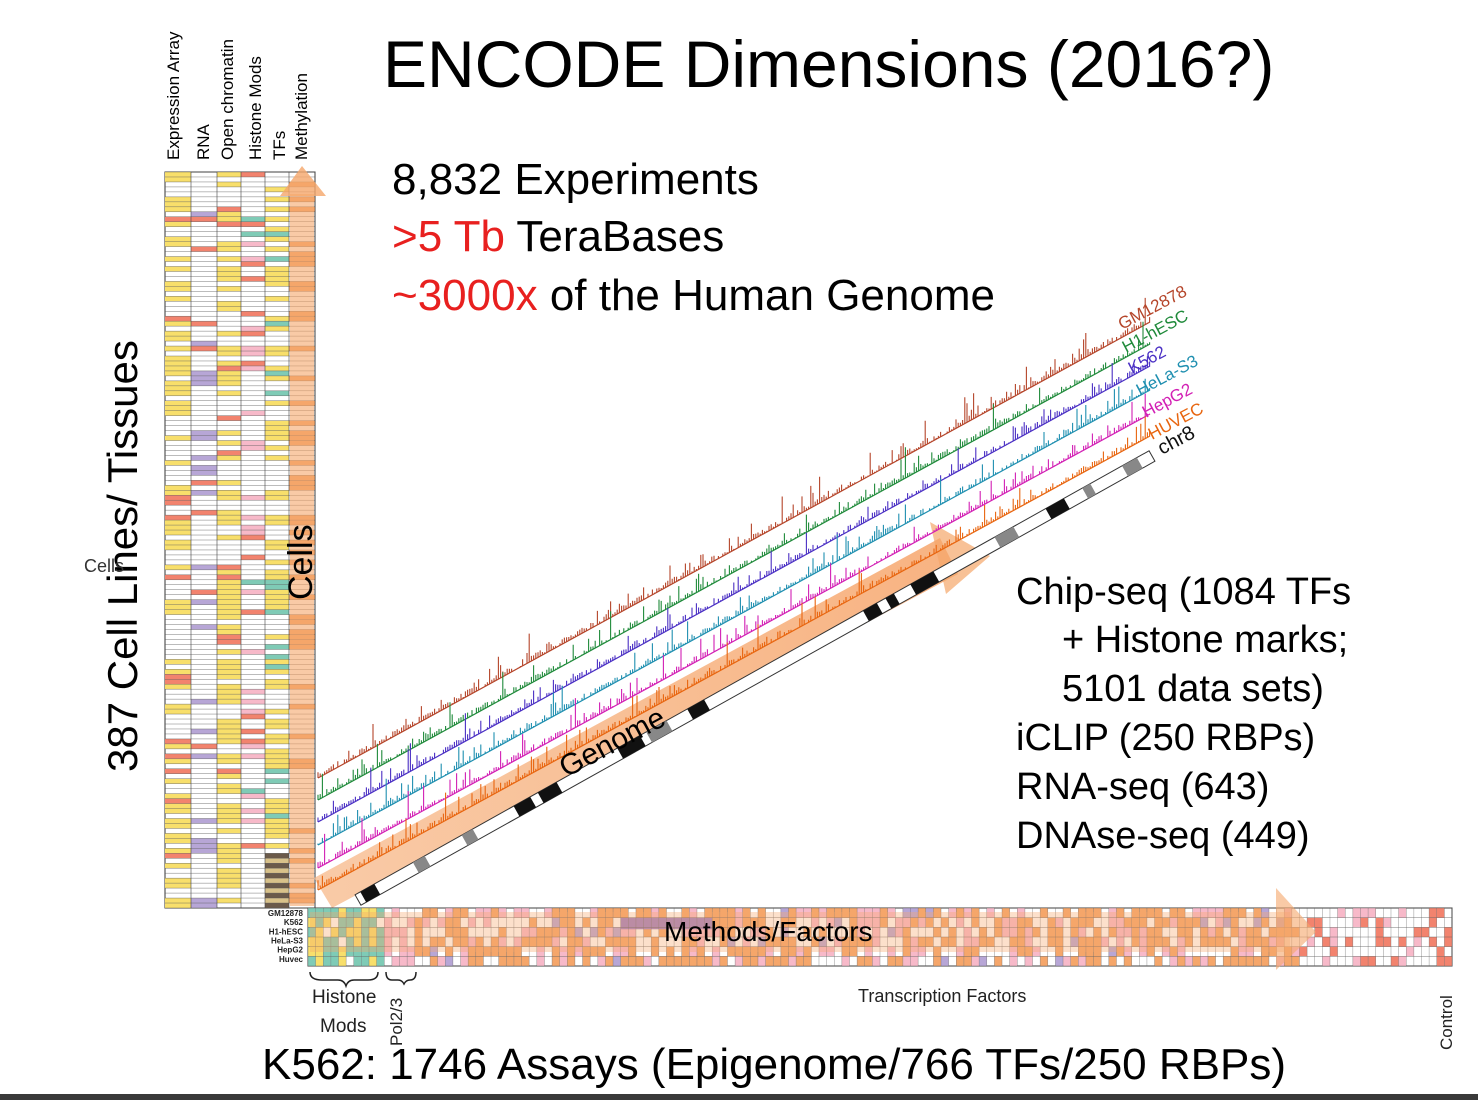  I want to click on histone-group-label-2: Mods, so click(343, 1026).